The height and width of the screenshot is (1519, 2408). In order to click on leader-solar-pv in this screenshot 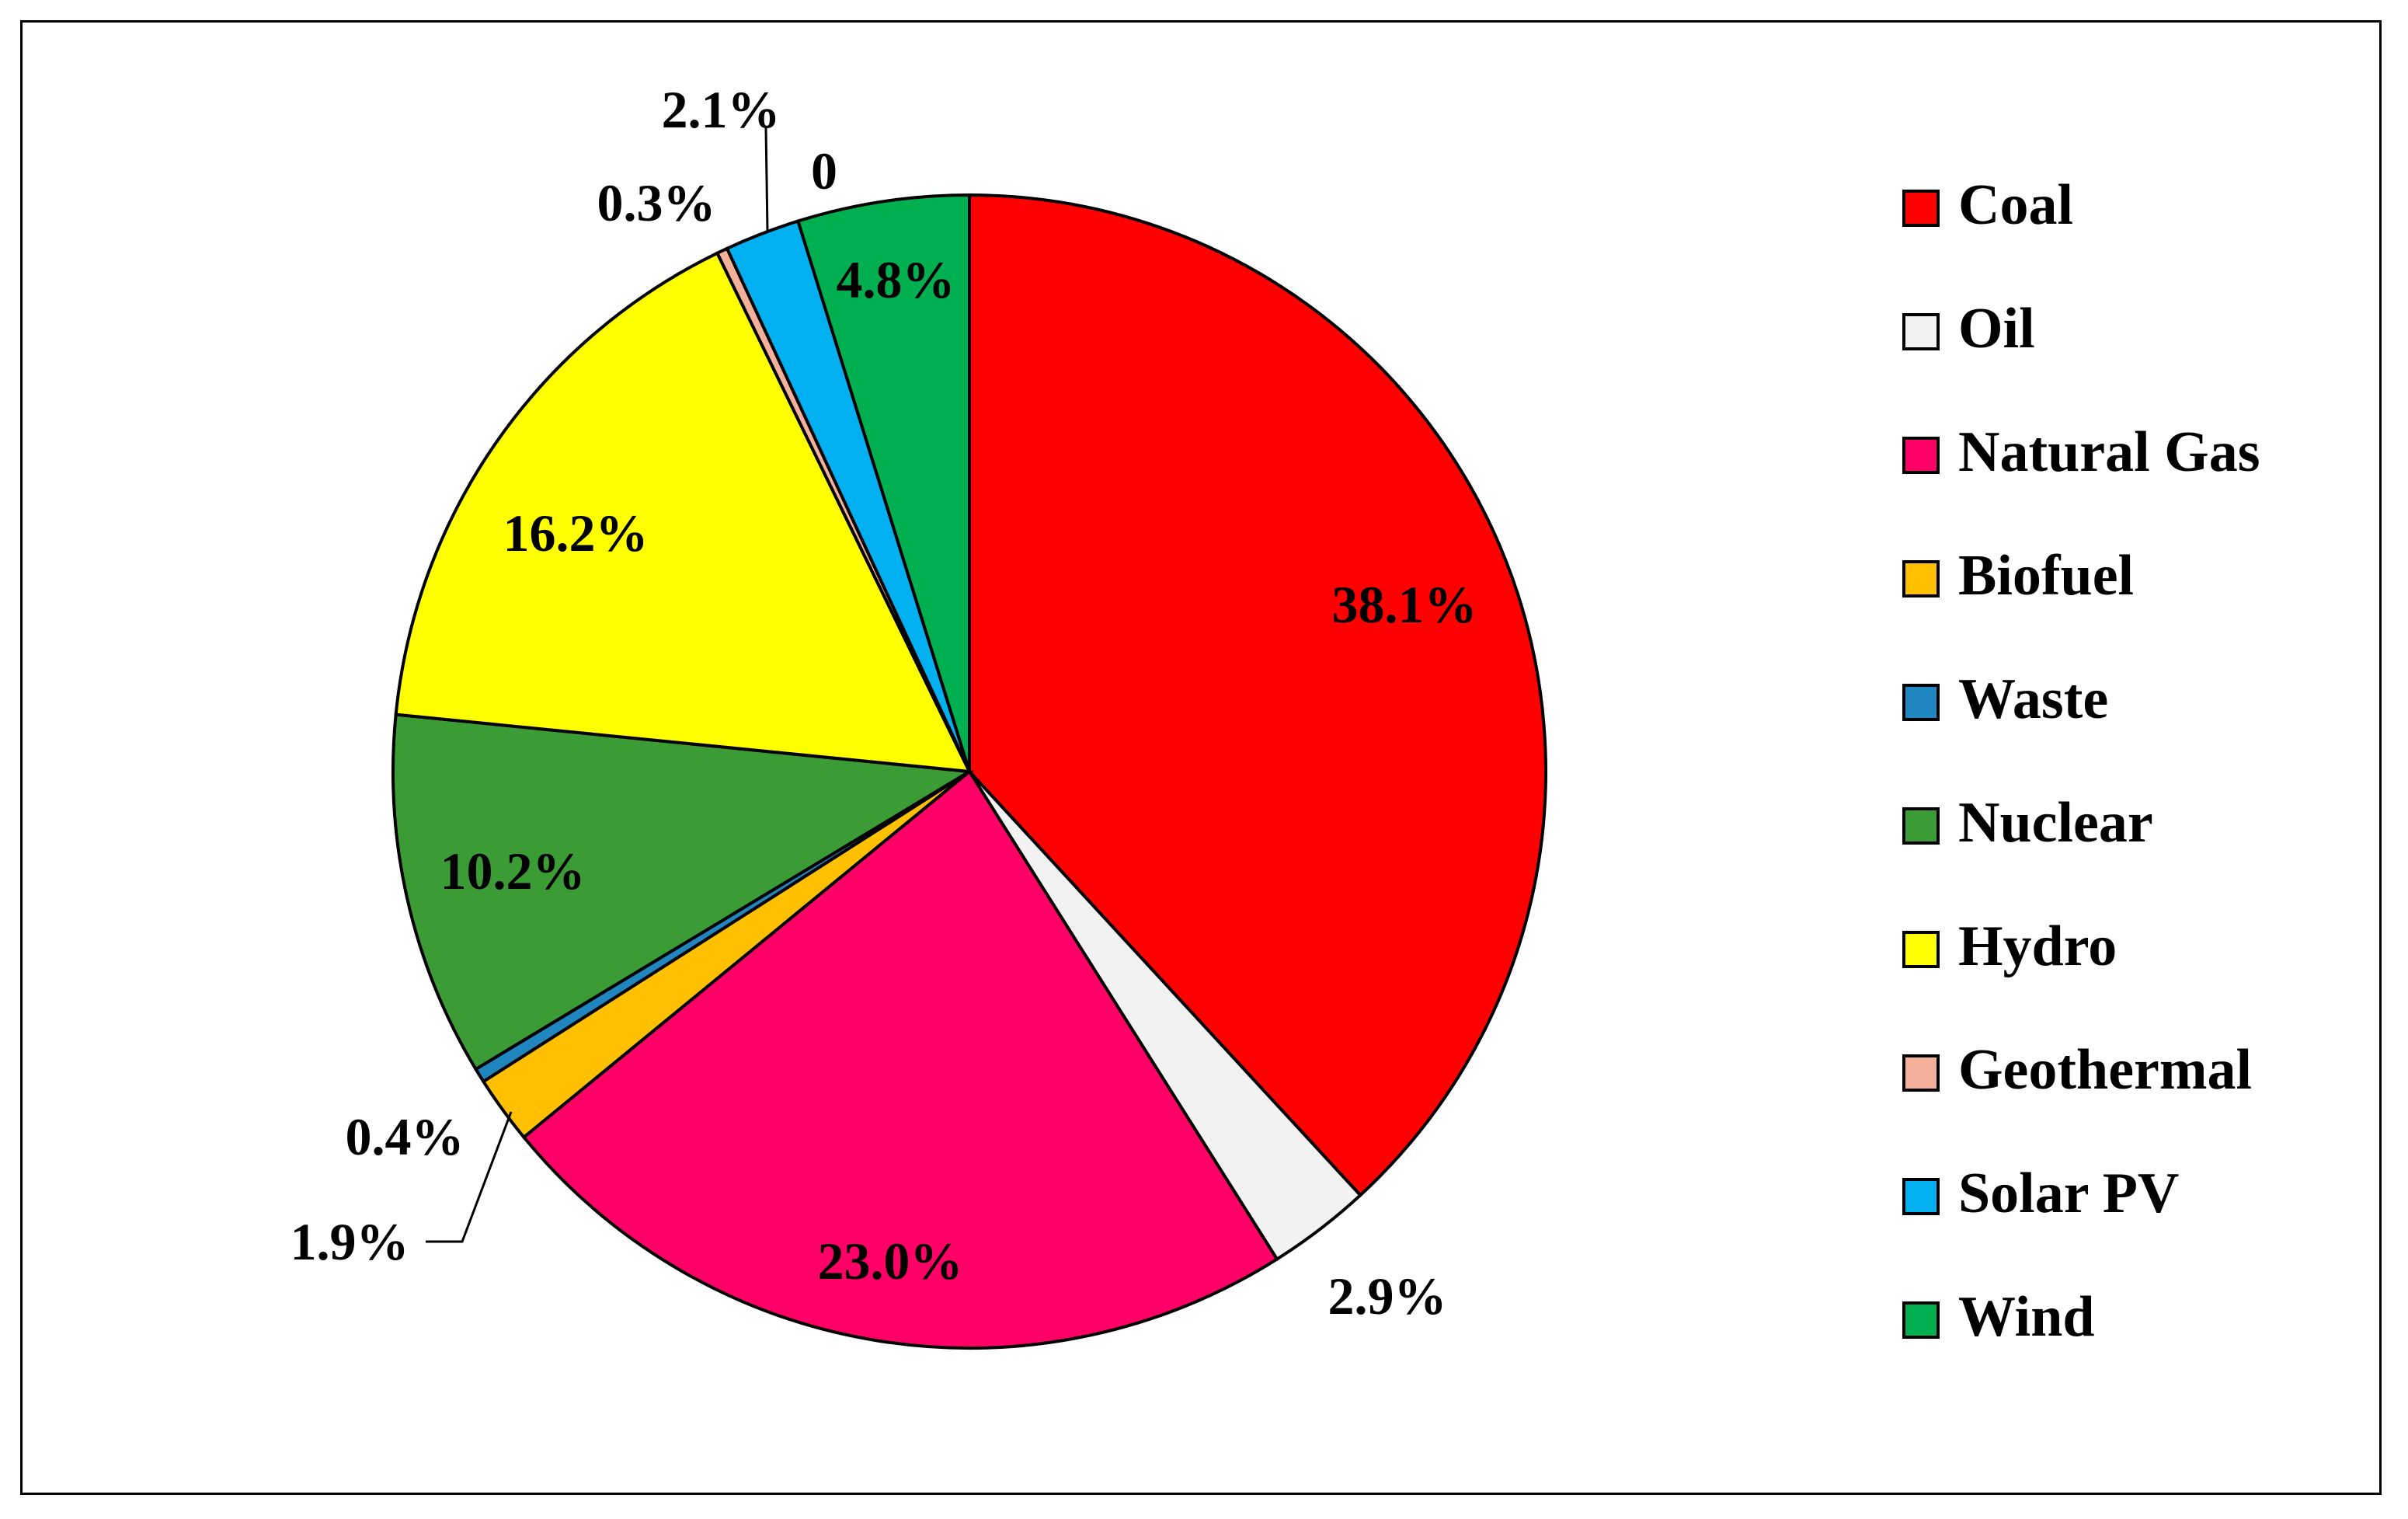, I will do `click(766, 180)`.